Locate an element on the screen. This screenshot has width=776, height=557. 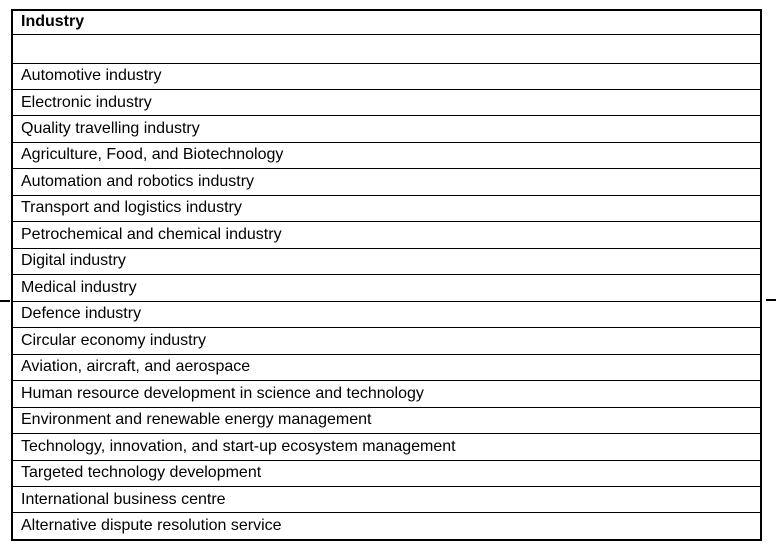
table-cell: Agriculture, Food, and Biotechnology is located at coordinates (386, 155).